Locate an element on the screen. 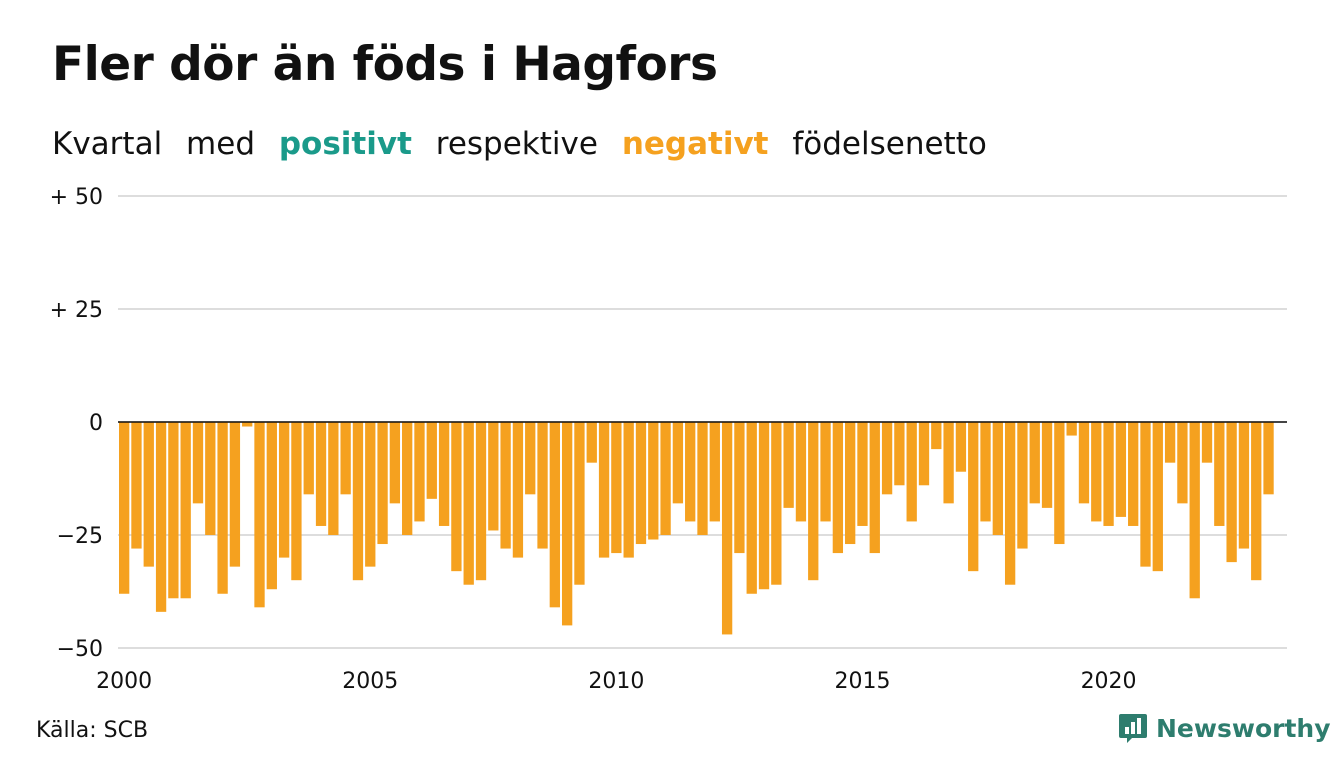 The width and height of the screenshot is (1340, 780). bar-2000-q4 is located at coordinates (161, 517).